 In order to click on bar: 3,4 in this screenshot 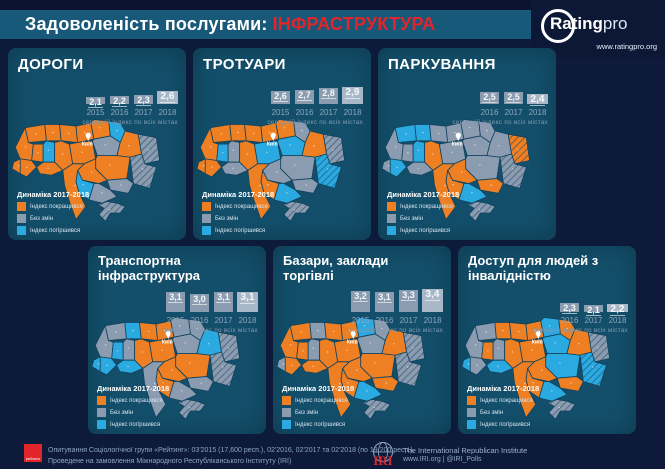, I will do `click(432, 300)`.